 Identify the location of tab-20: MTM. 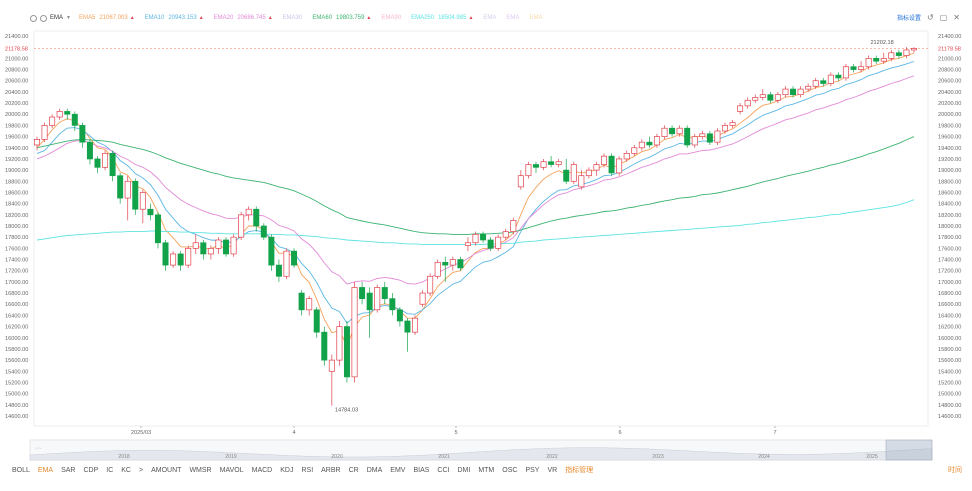
(486, 470).